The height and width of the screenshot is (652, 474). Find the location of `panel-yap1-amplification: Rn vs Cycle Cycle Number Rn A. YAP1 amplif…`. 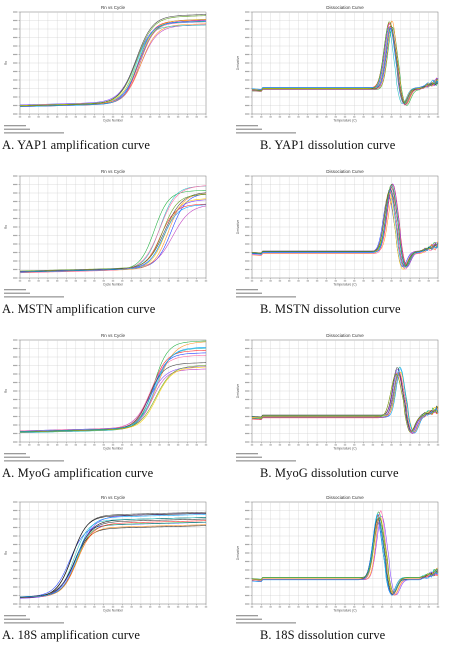

panel-yap1-amplification: Rn vs Cycle Cycle Number Rn A. YAP1 amplif… is located at coordinates (109, 82).